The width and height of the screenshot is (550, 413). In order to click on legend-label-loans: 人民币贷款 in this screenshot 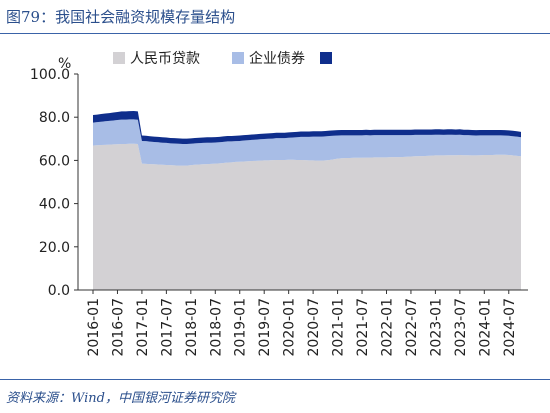, I will do `click(165, 59)`.